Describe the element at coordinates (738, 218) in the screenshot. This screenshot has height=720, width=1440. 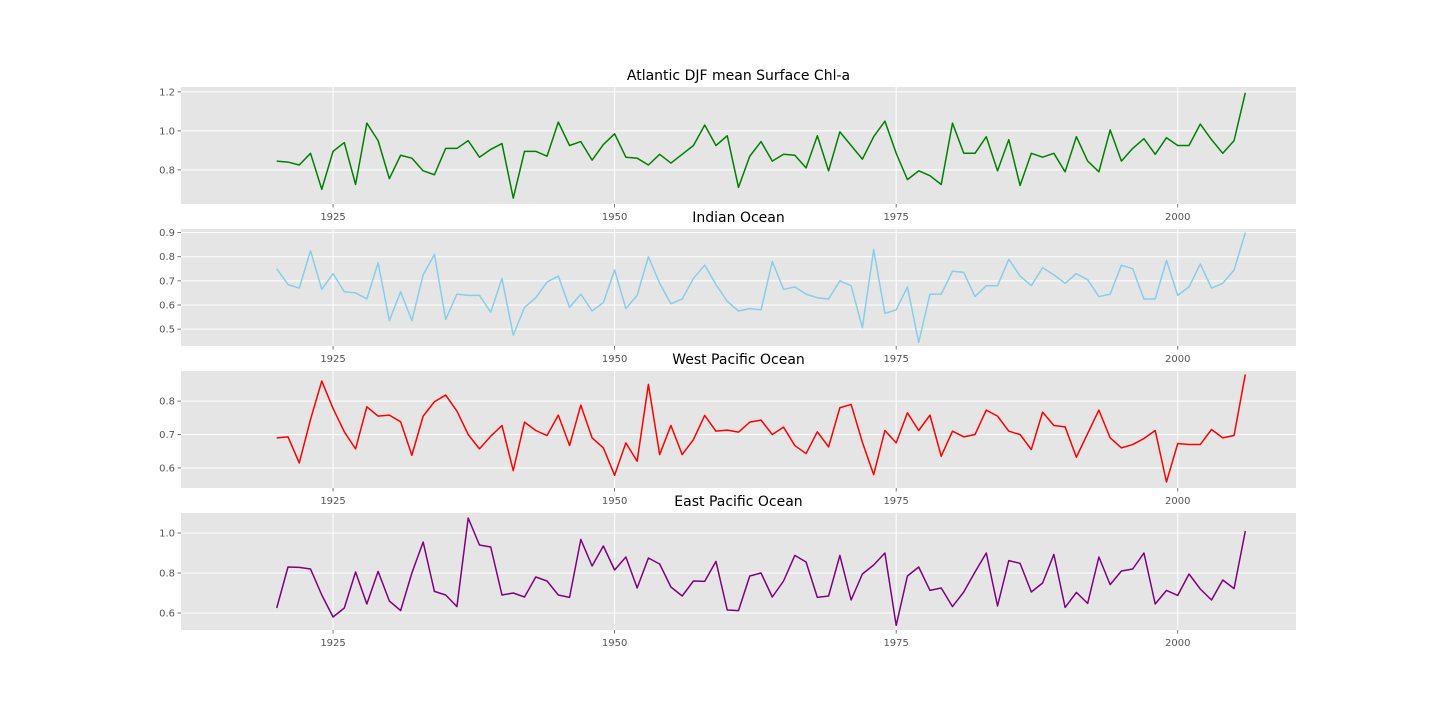
I see `chart-title: Indian Ocean` at that location.